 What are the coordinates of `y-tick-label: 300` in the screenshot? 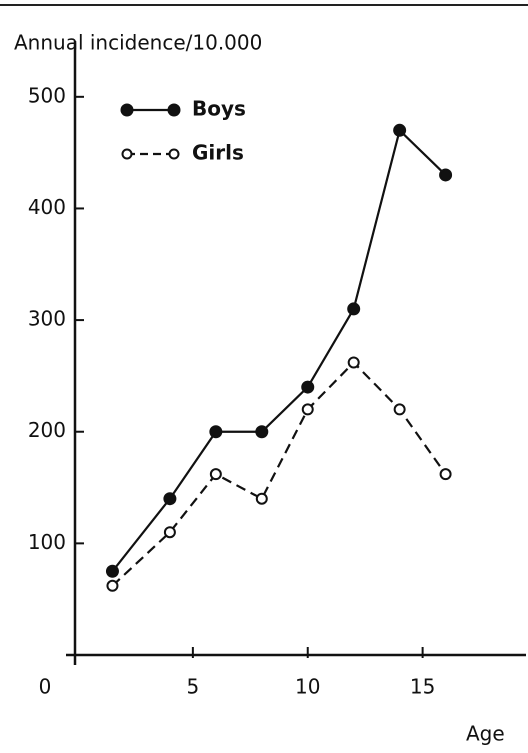 It's located at (47, 319).